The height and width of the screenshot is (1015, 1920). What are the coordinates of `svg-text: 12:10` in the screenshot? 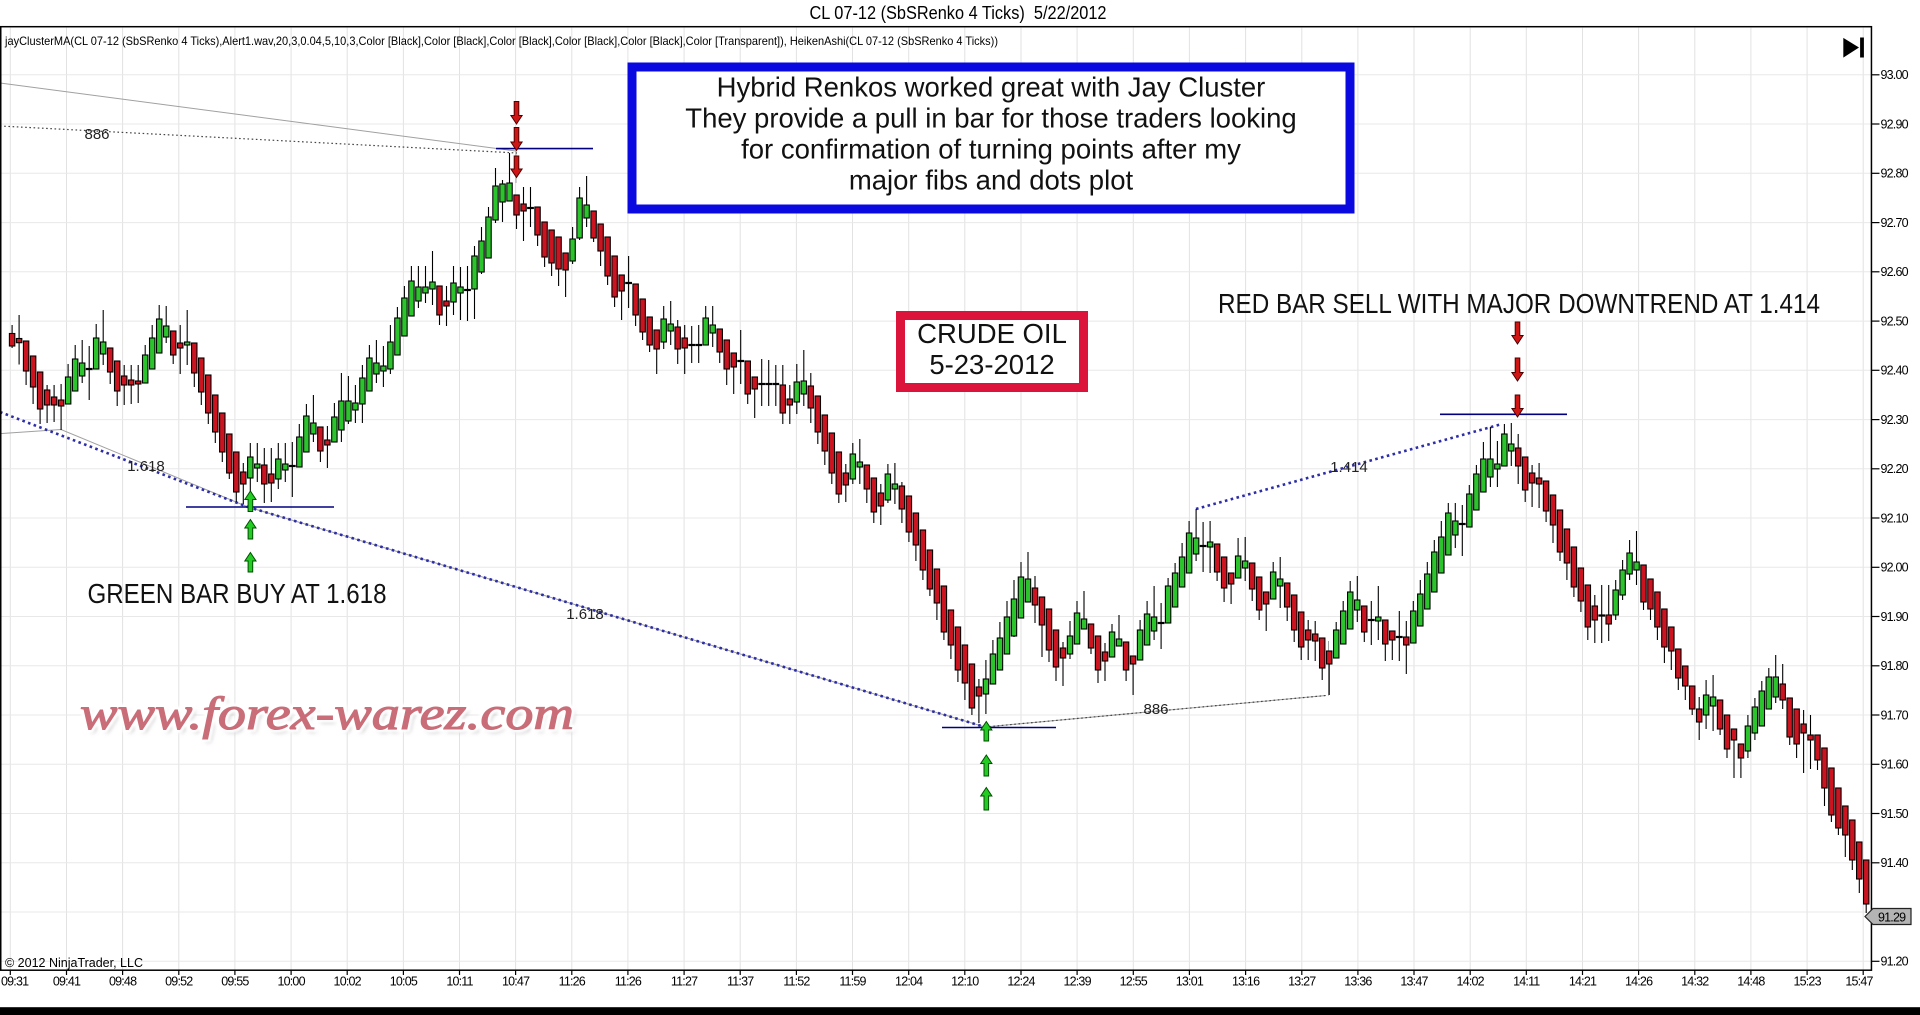 It's located at (965, 982).